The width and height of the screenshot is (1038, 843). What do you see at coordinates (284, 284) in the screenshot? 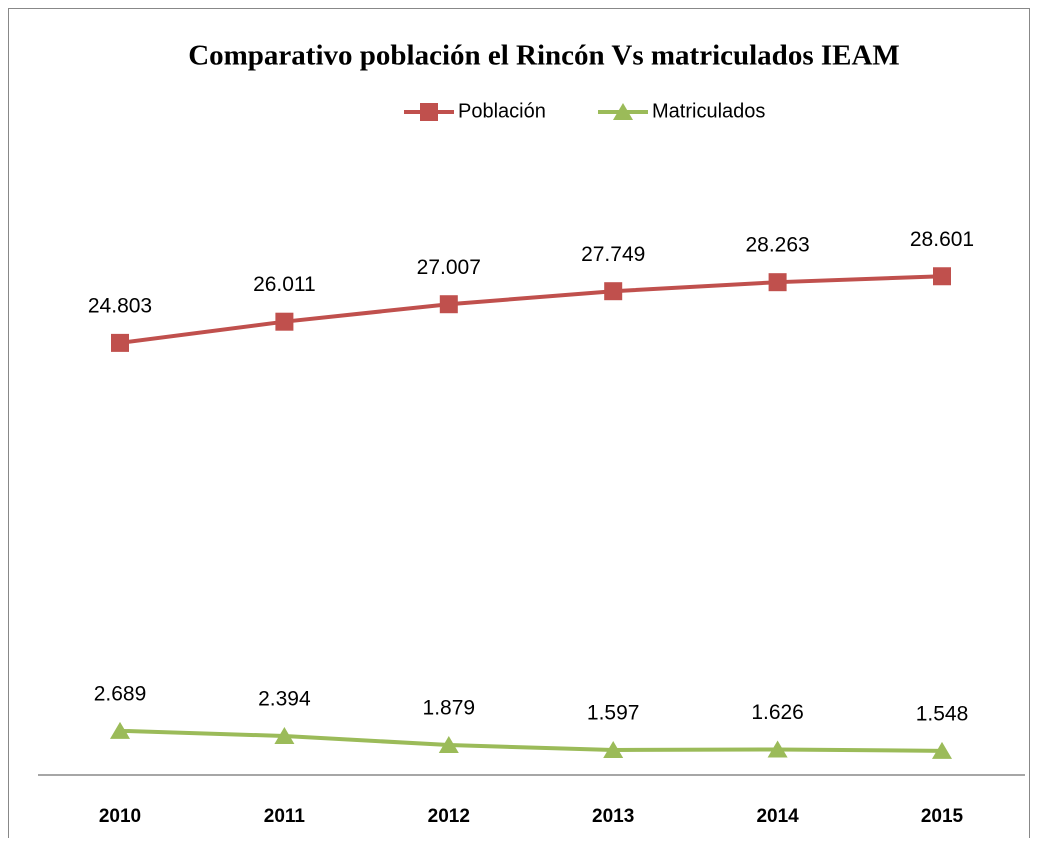
I see `data-label: 26.011` at bounding box center [284, 284].